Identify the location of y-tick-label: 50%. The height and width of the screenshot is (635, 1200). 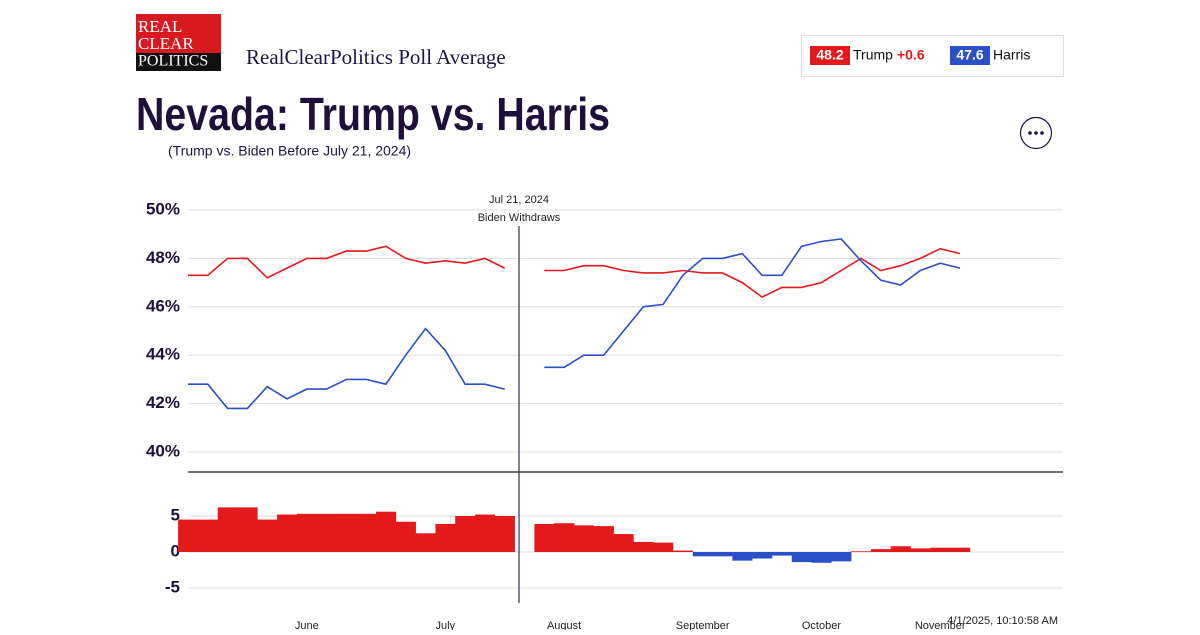
(163, 208).